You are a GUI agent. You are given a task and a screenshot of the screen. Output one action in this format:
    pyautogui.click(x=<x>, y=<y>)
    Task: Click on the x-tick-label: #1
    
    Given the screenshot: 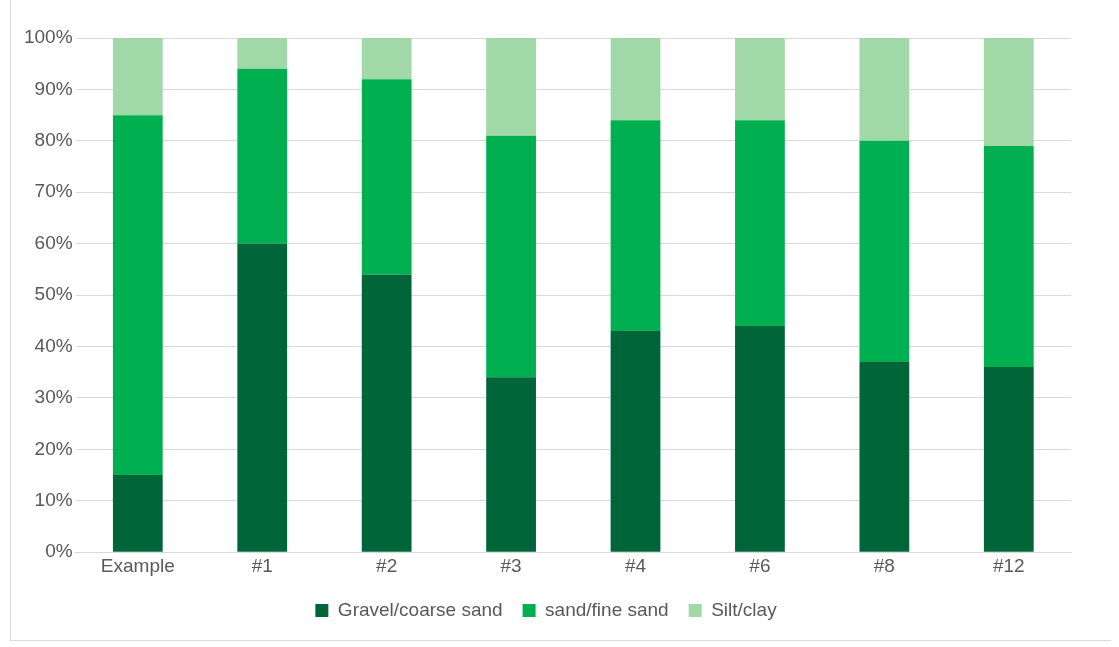 What is the action you would take?
    pyautogui.click(x=262, y=565)
    